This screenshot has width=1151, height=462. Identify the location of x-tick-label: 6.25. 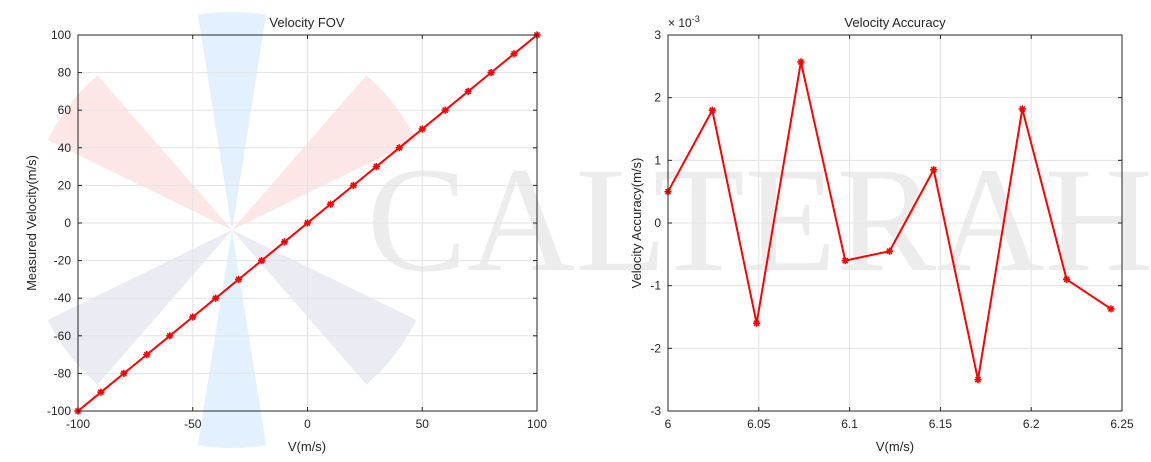
(1122, 424).